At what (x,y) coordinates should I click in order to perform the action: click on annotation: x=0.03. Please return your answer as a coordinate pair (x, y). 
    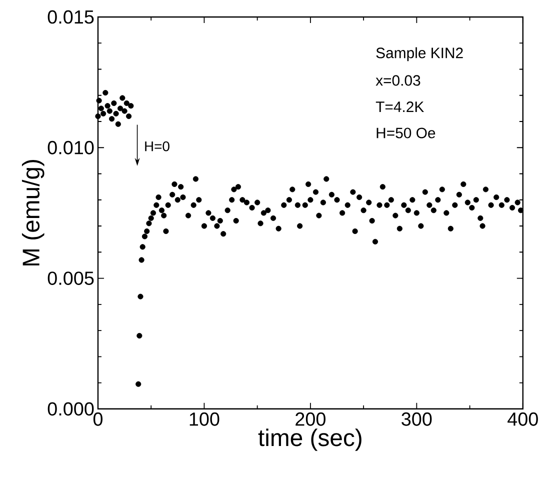
    Looking at the image, I should click on (398, 80).